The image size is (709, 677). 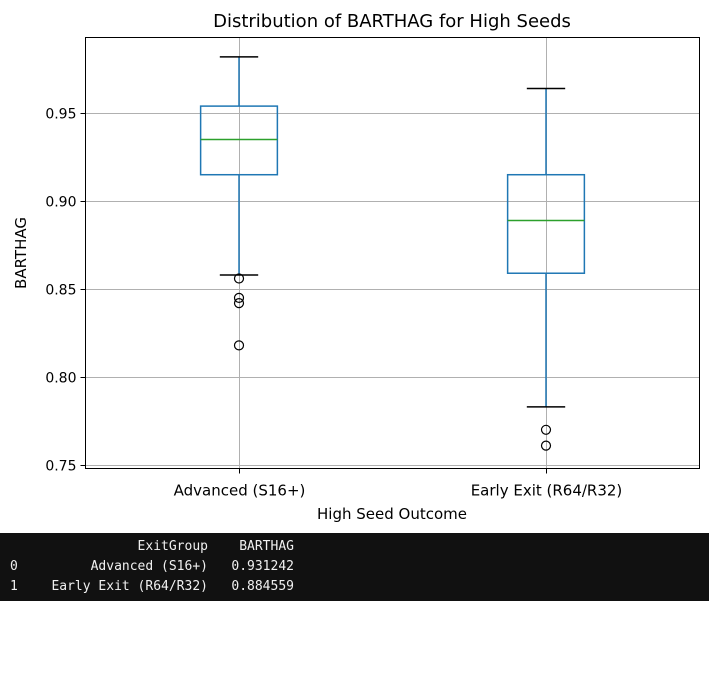 What do you see at coordinates (60, 379) in the screenshot?
I see `y-tick-label: 0.80` at bounding box center [60, 379].